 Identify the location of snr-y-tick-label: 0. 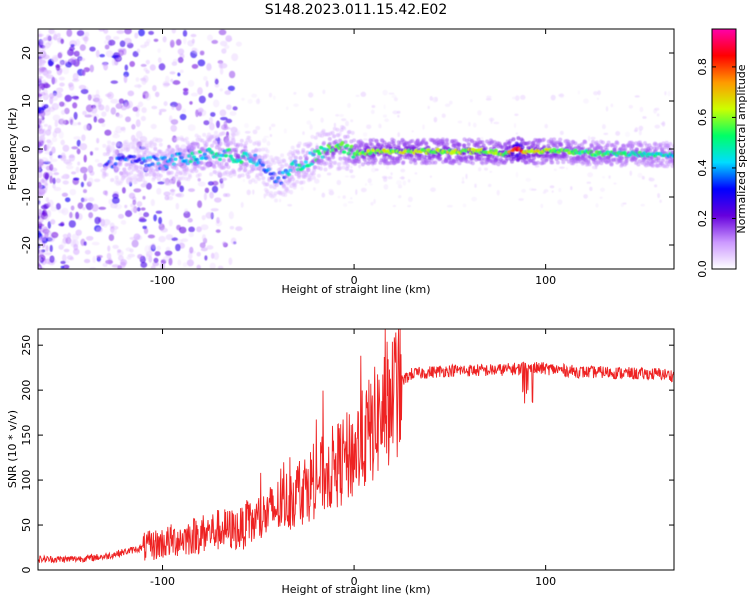
(26, 570).